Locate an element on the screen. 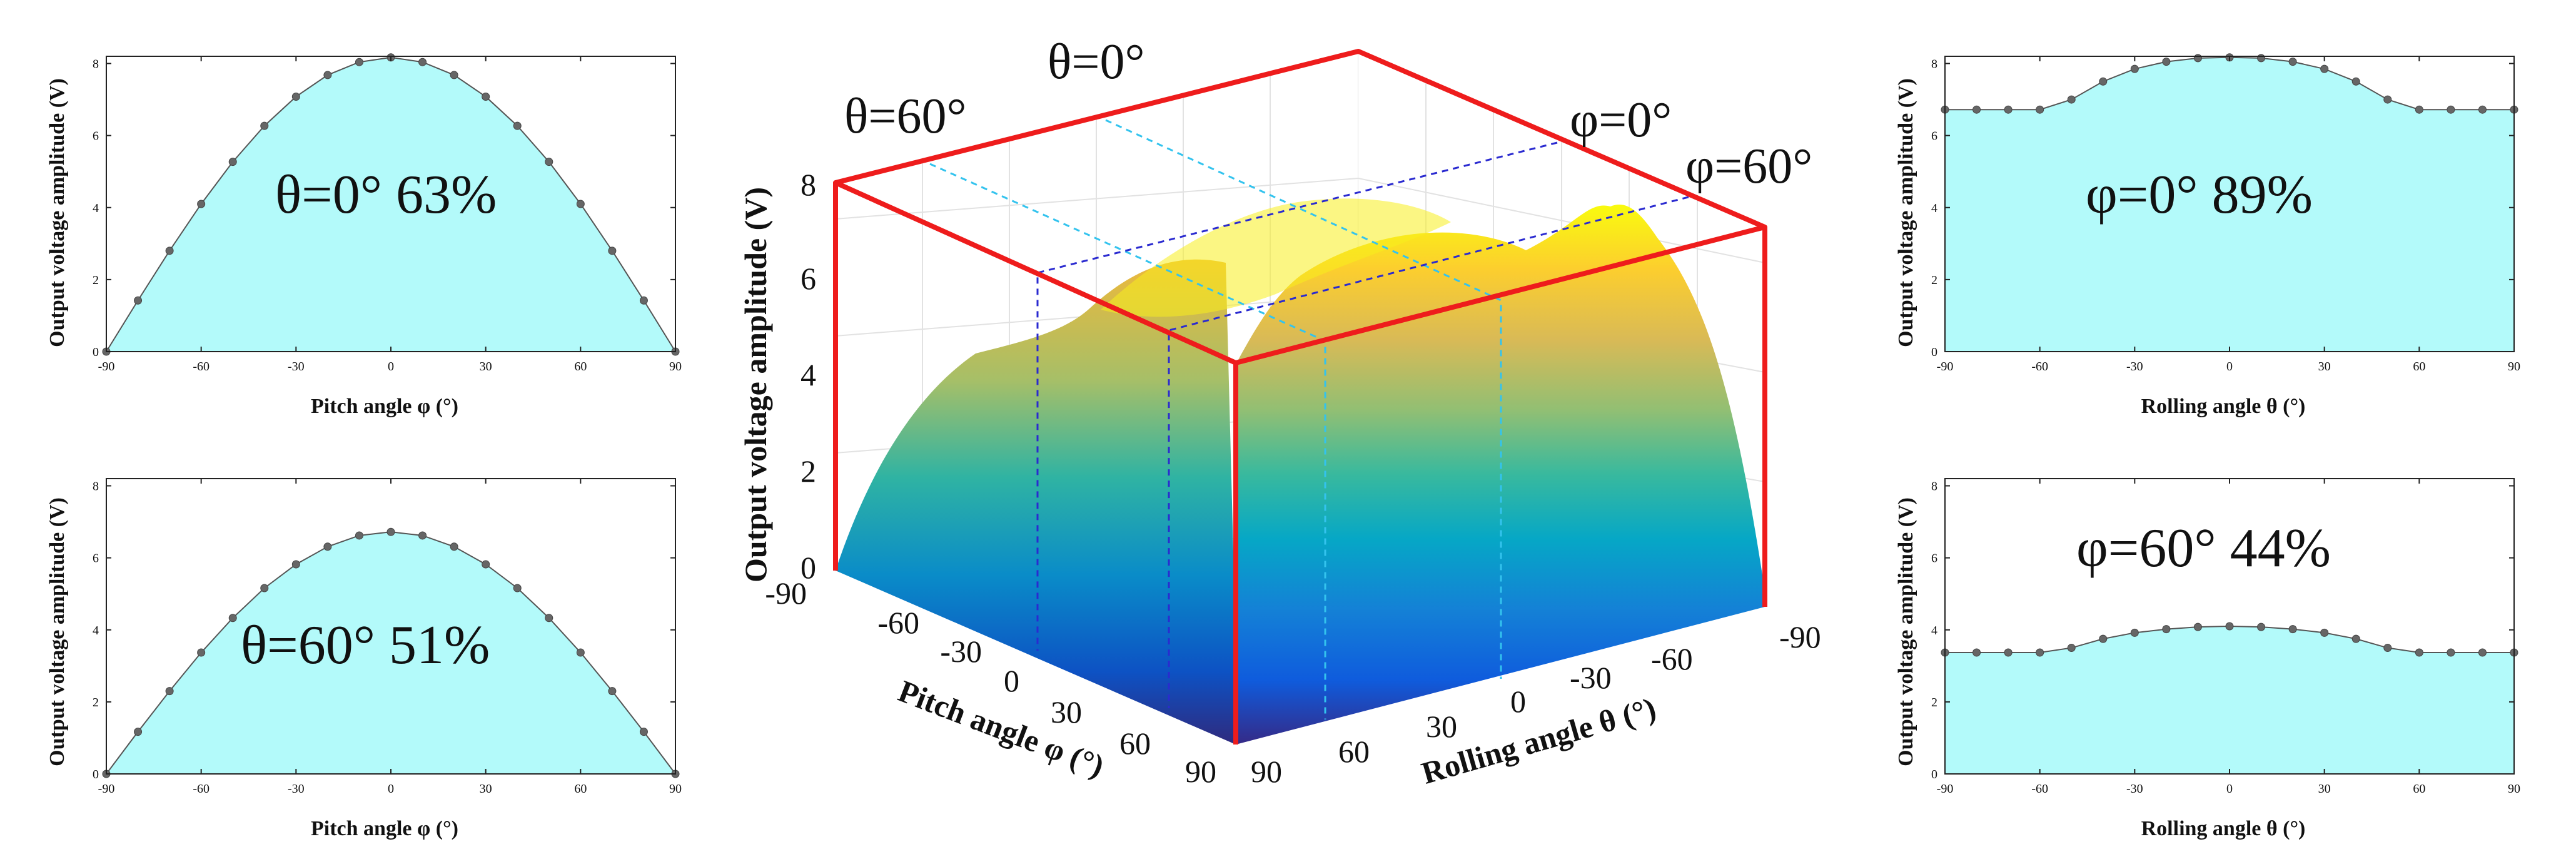  z-tick-label: 0 is located at coordinates (809, 567).